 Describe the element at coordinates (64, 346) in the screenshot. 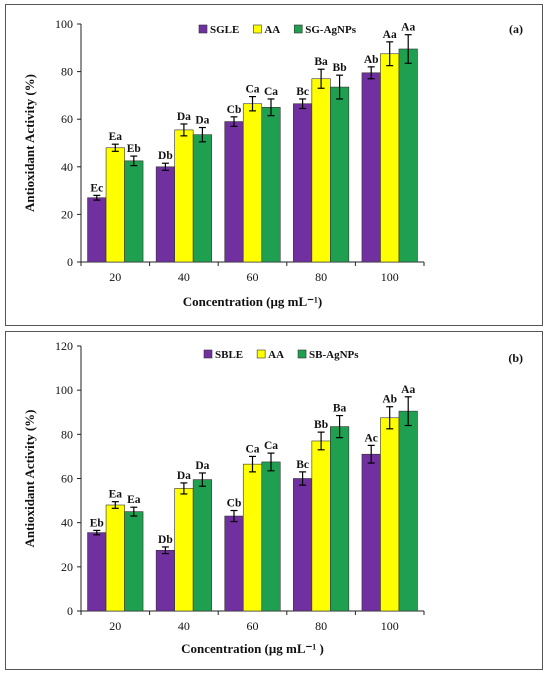

I see `y-tick-label: 120` at that location.